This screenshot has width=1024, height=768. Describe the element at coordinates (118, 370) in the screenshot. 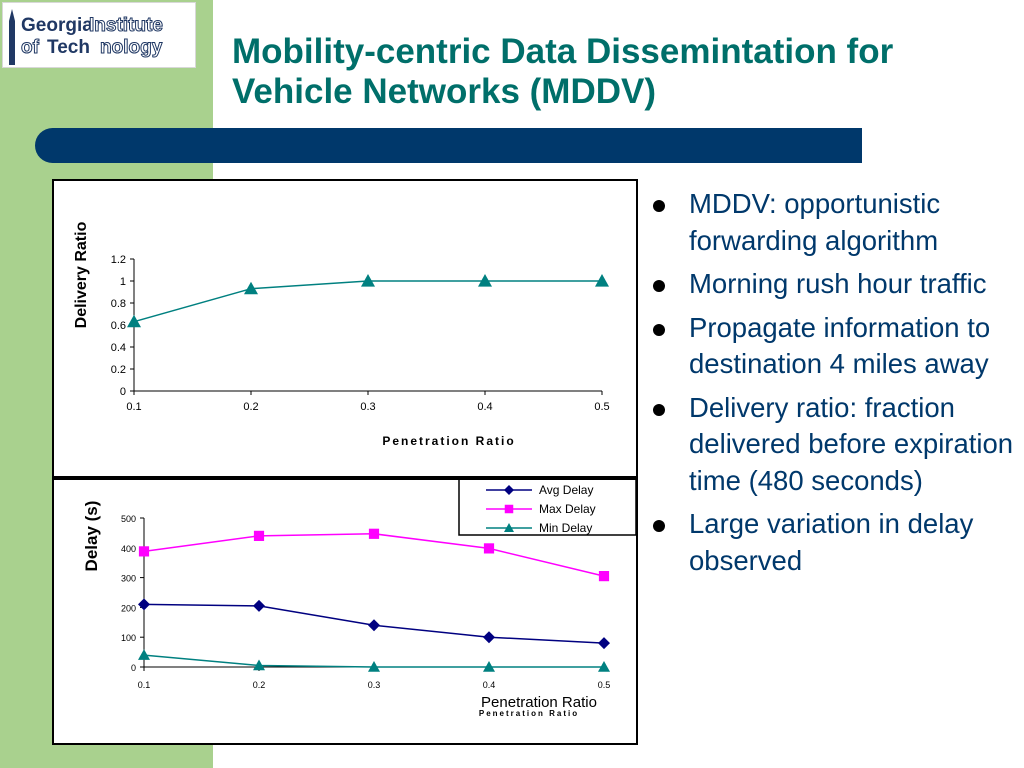

I see `y-tick-label: 0.2` at that location.